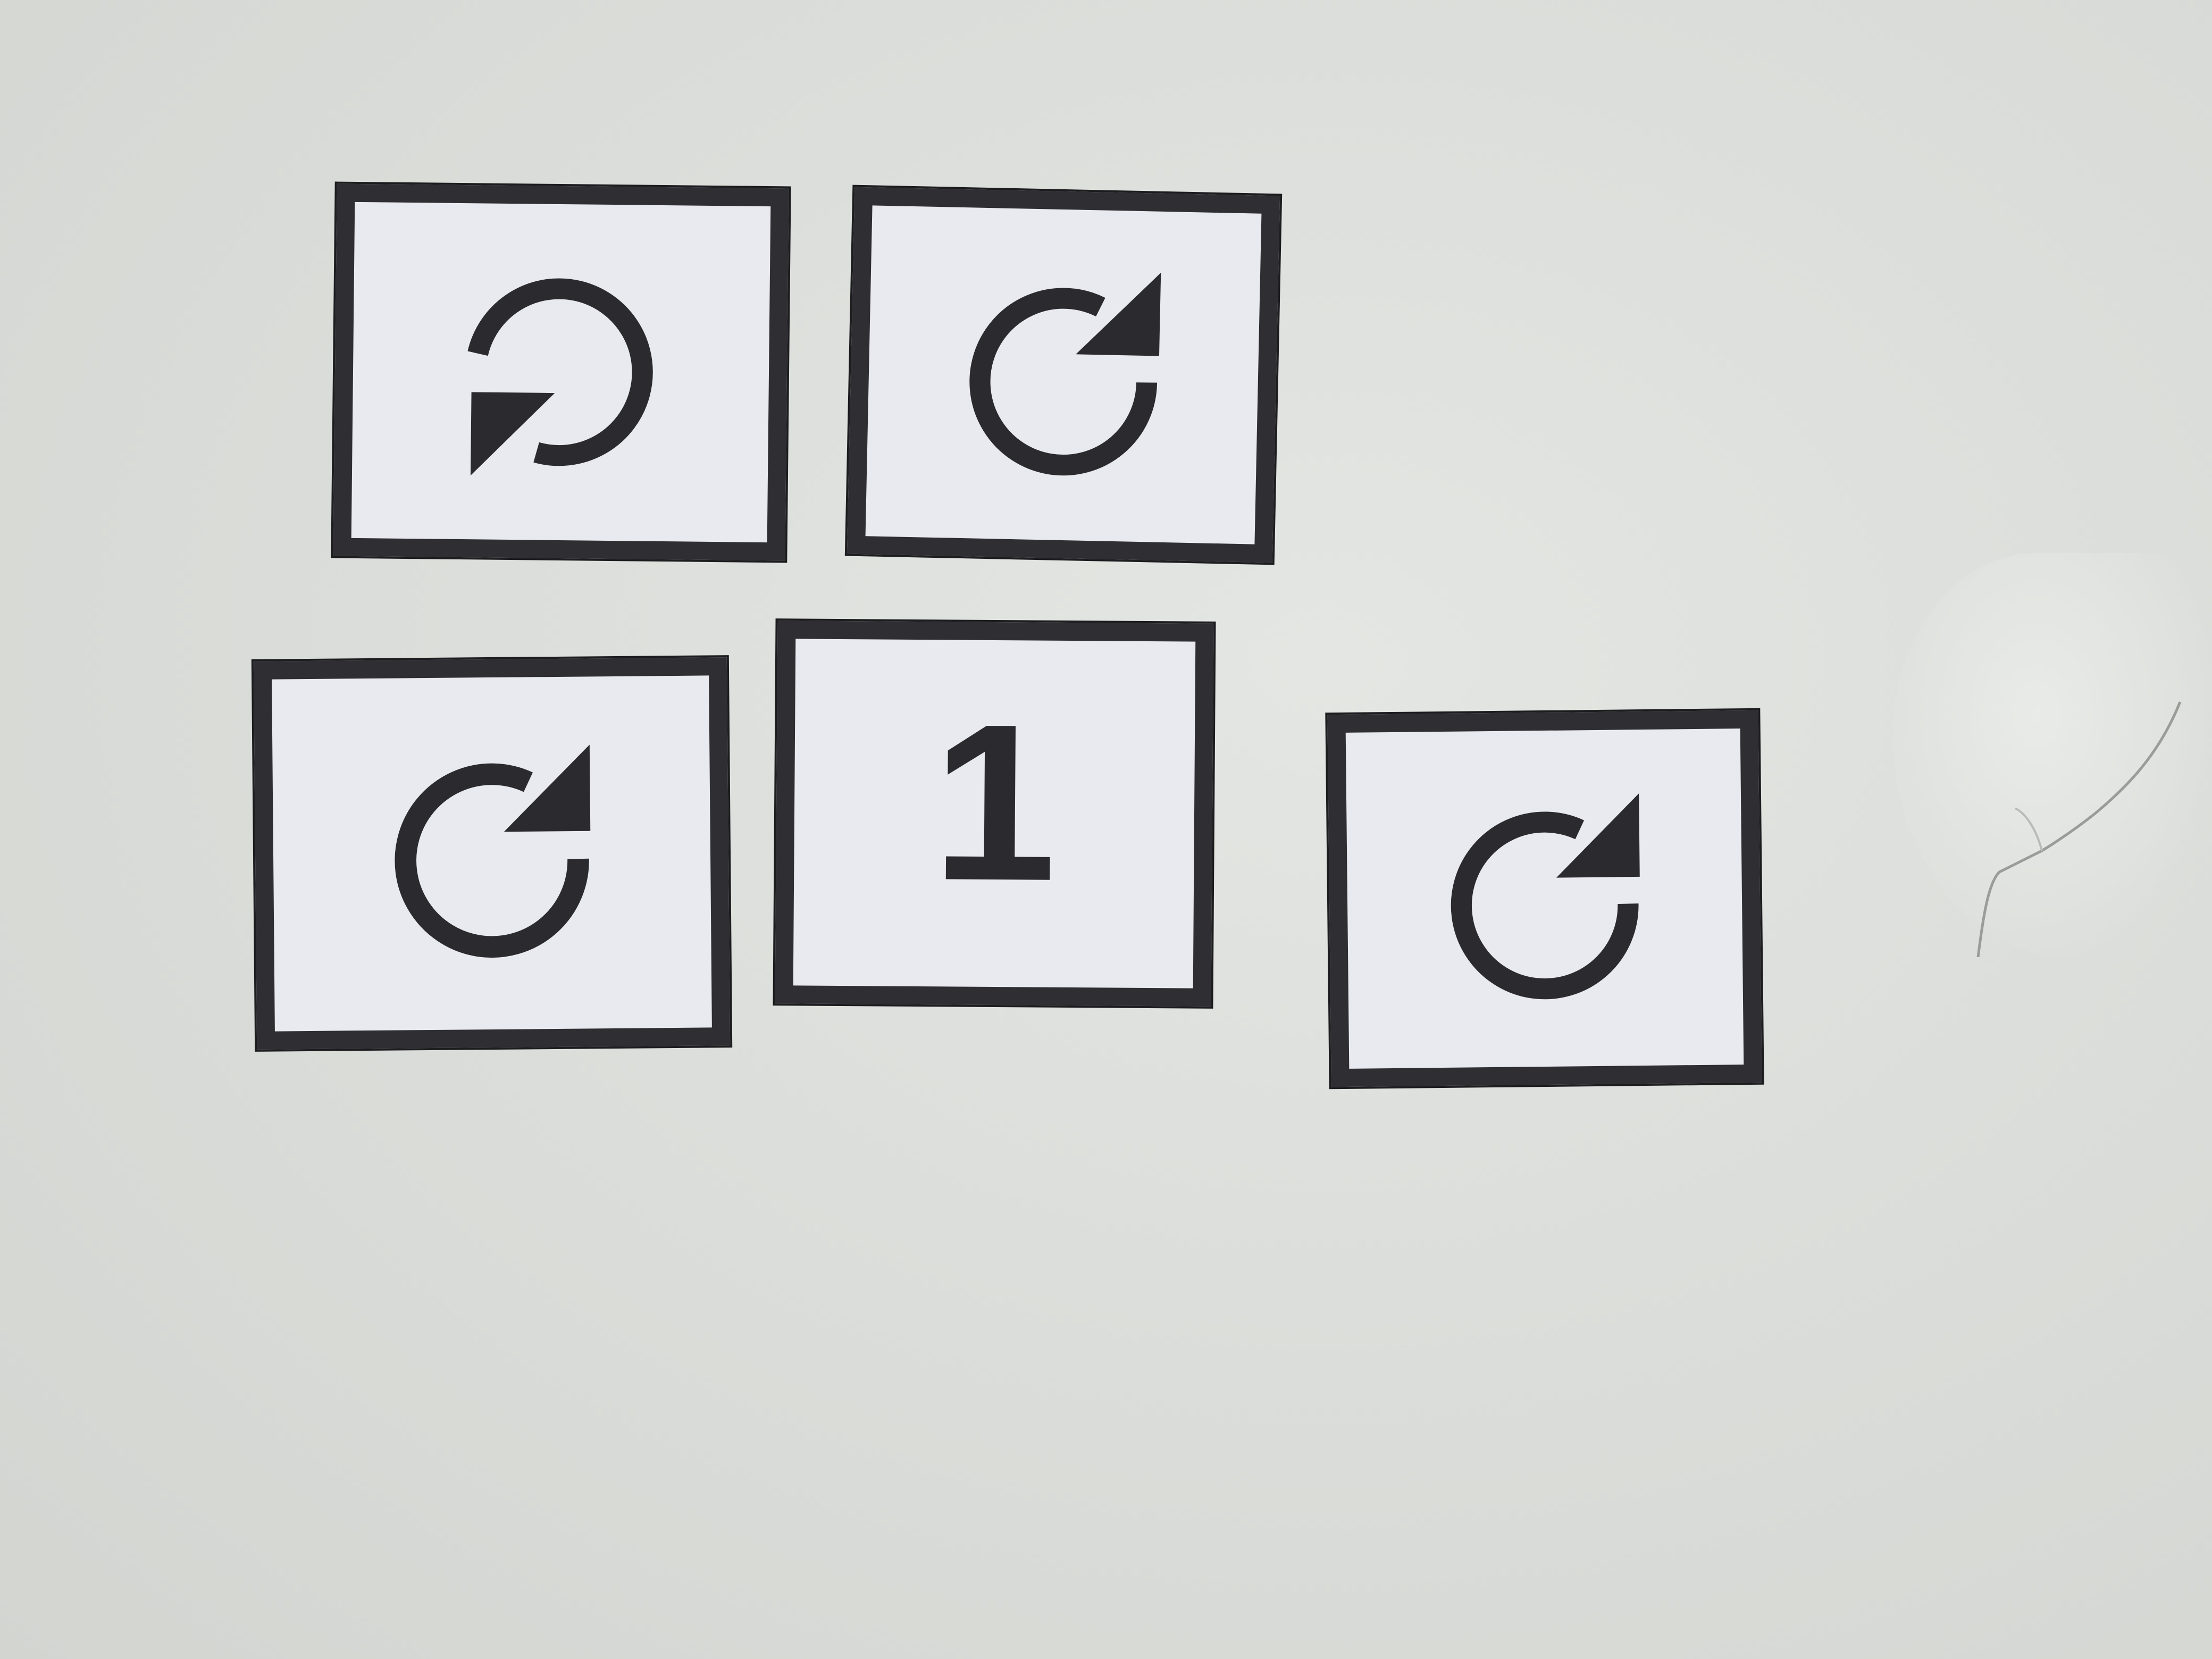 This screenshot has height=1659, width=2212. I want to click on card-rotate-clockwise-left, so click(492, 853).